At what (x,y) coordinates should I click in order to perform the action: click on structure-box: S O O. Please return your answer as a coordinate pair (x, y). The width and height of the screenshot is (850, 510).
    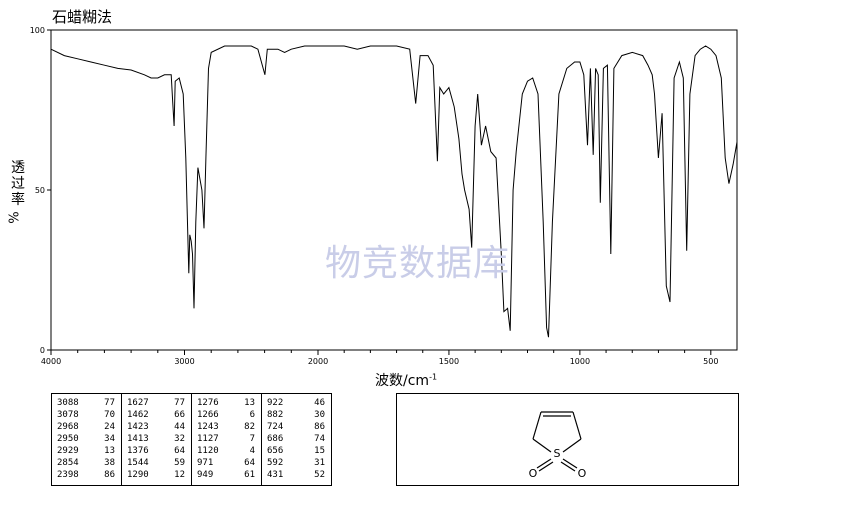
    Looking at the image, I should click on (567, 439).